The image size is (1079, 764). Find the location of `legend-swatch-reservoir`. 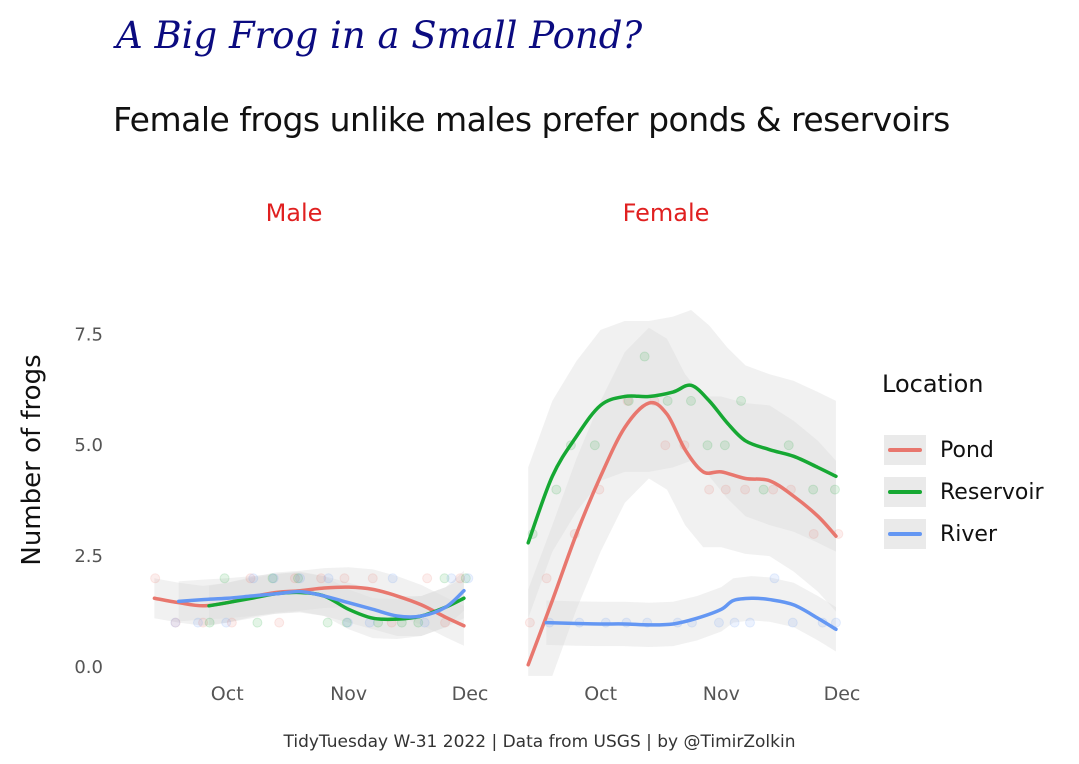

legend-swatch-reservoir is located at coordinates (905, 492).